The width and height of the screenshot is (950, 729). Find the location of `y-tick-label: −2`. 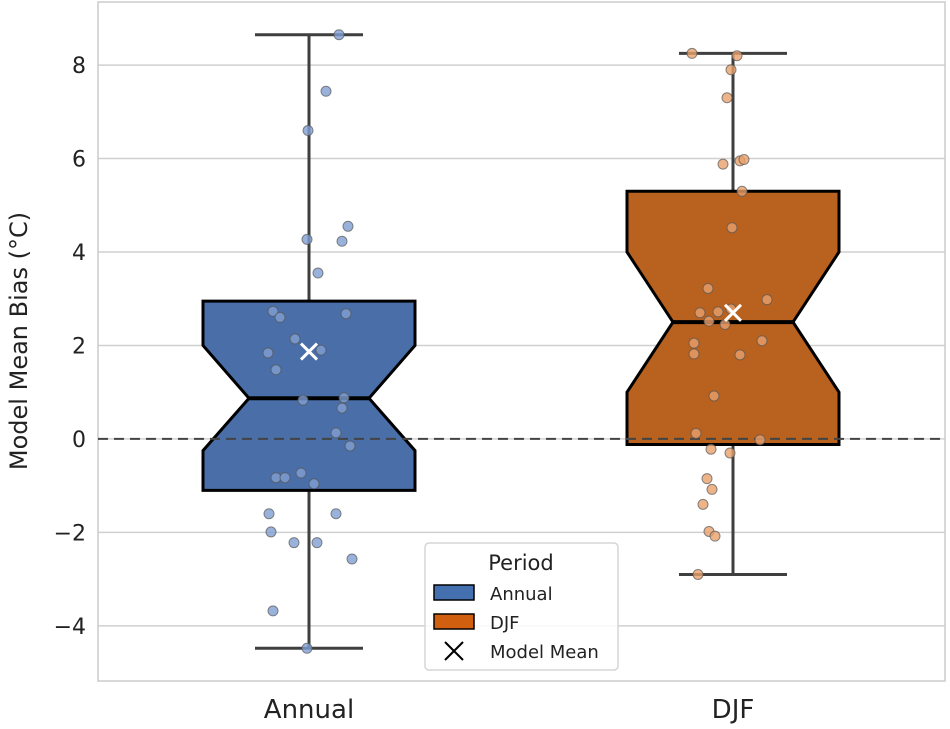

y-tick-label: −2 is located at coordinates (70, 533).